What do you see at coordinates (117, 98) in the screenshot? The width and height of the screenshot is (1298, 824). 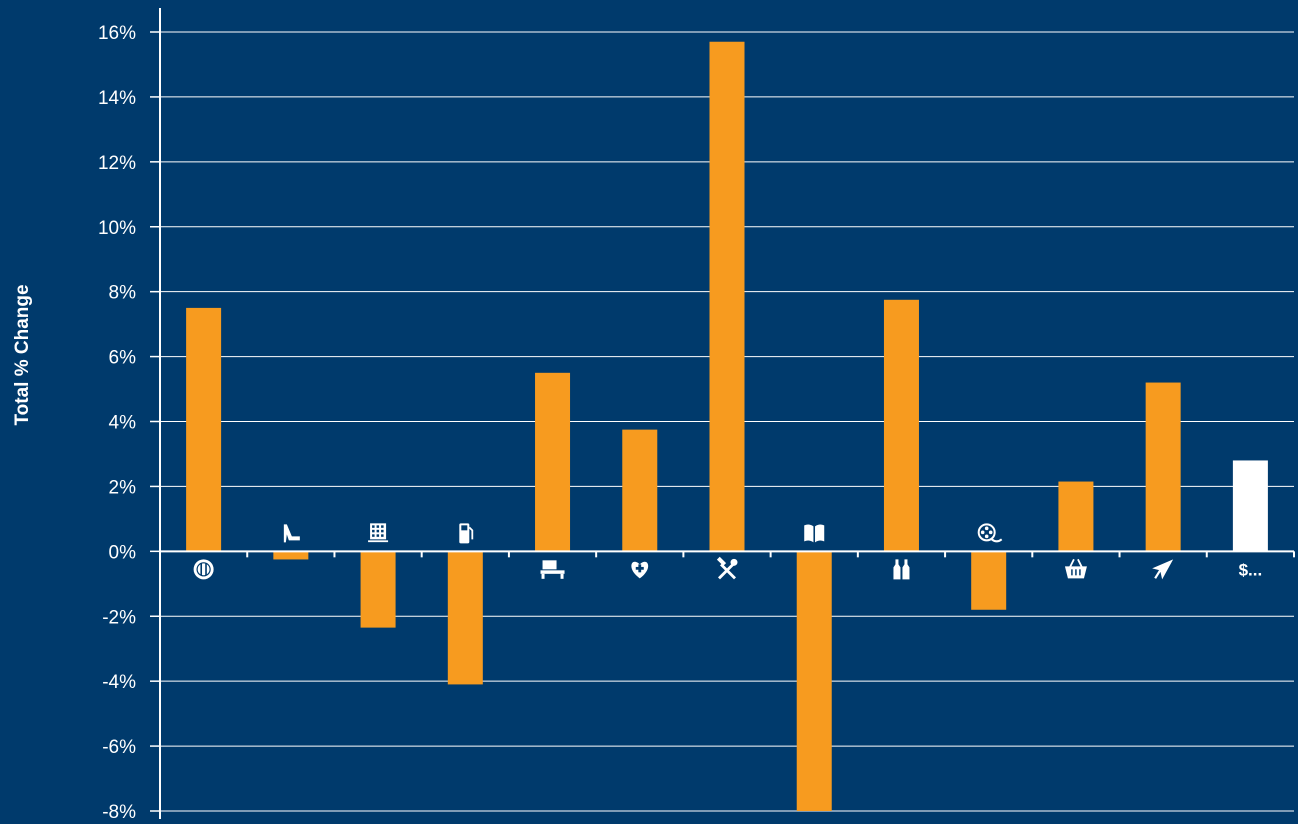 I see `y-tick-label: 14%` at bounding box center [117, 98].